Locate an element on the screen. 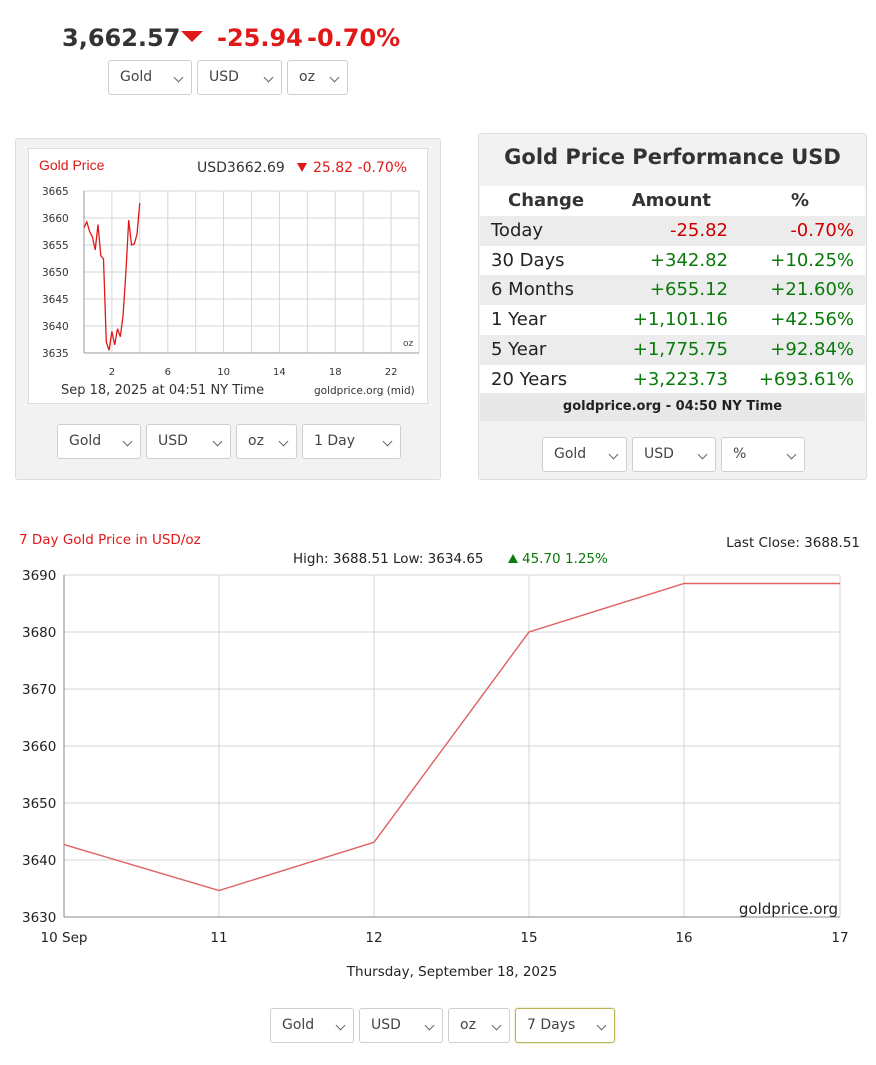  row-amount: +1,101.16 is located at coordinates (680, 320).